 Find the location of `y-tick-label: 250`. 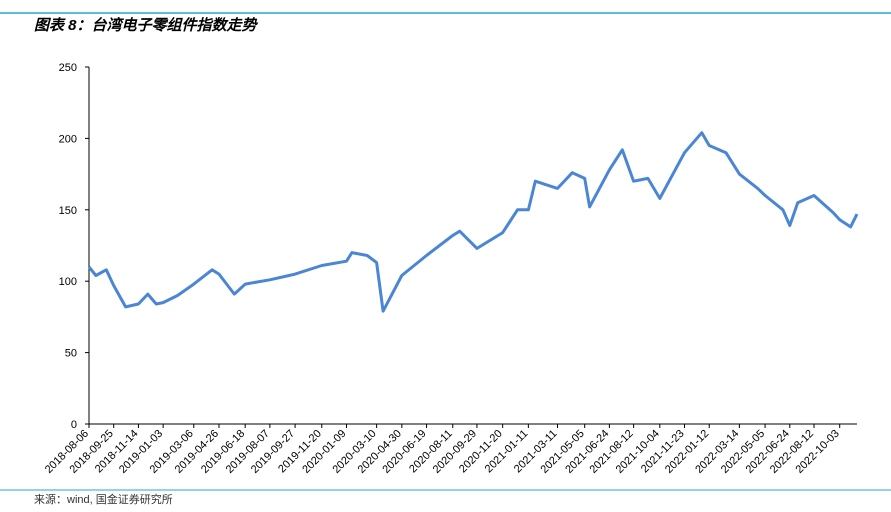

y-tick-label: 250 is located at coordinates (68, 68).